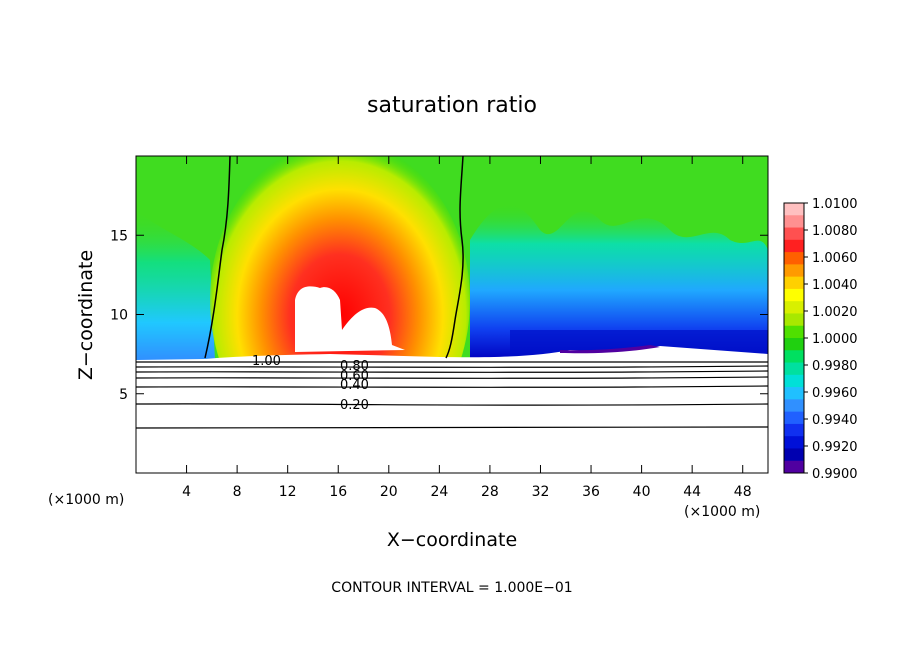  What do you see at coordinates (490, 492) in the screenshot?
I see `x-tick-label: 28` at bounding box center [490, 492].